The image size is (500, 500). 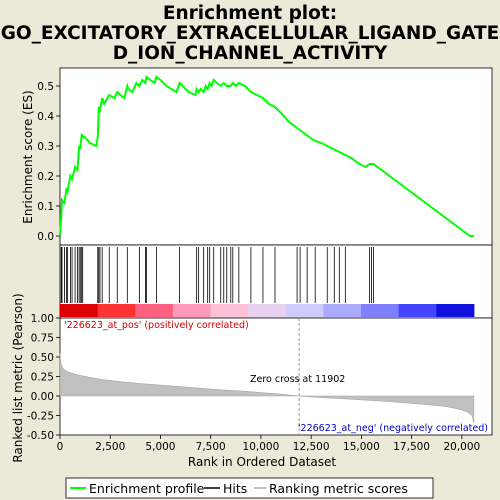 What do you see at coordinates (160, 447) in the screenshot?
I see `x-tick-label: 5,000` at bounding box center [160, 447].